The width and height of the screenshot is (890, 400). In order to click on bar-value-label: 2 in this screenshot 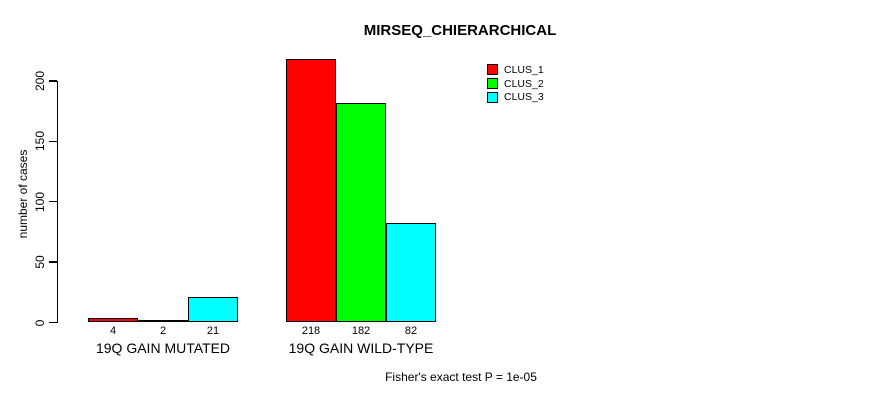, I will do `click(163, 330)`.